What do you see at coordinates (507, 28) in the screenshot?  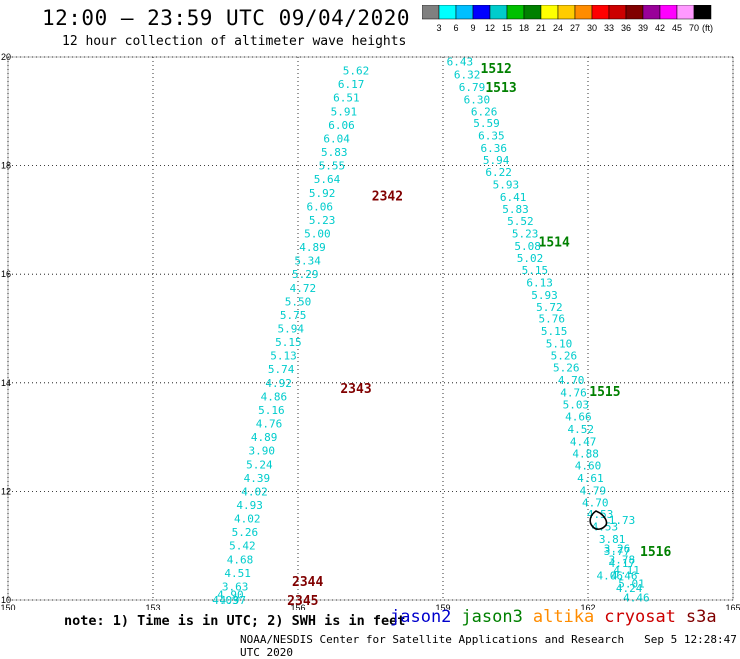 I see `scale-label: 15` at bounding box center [507, 28].